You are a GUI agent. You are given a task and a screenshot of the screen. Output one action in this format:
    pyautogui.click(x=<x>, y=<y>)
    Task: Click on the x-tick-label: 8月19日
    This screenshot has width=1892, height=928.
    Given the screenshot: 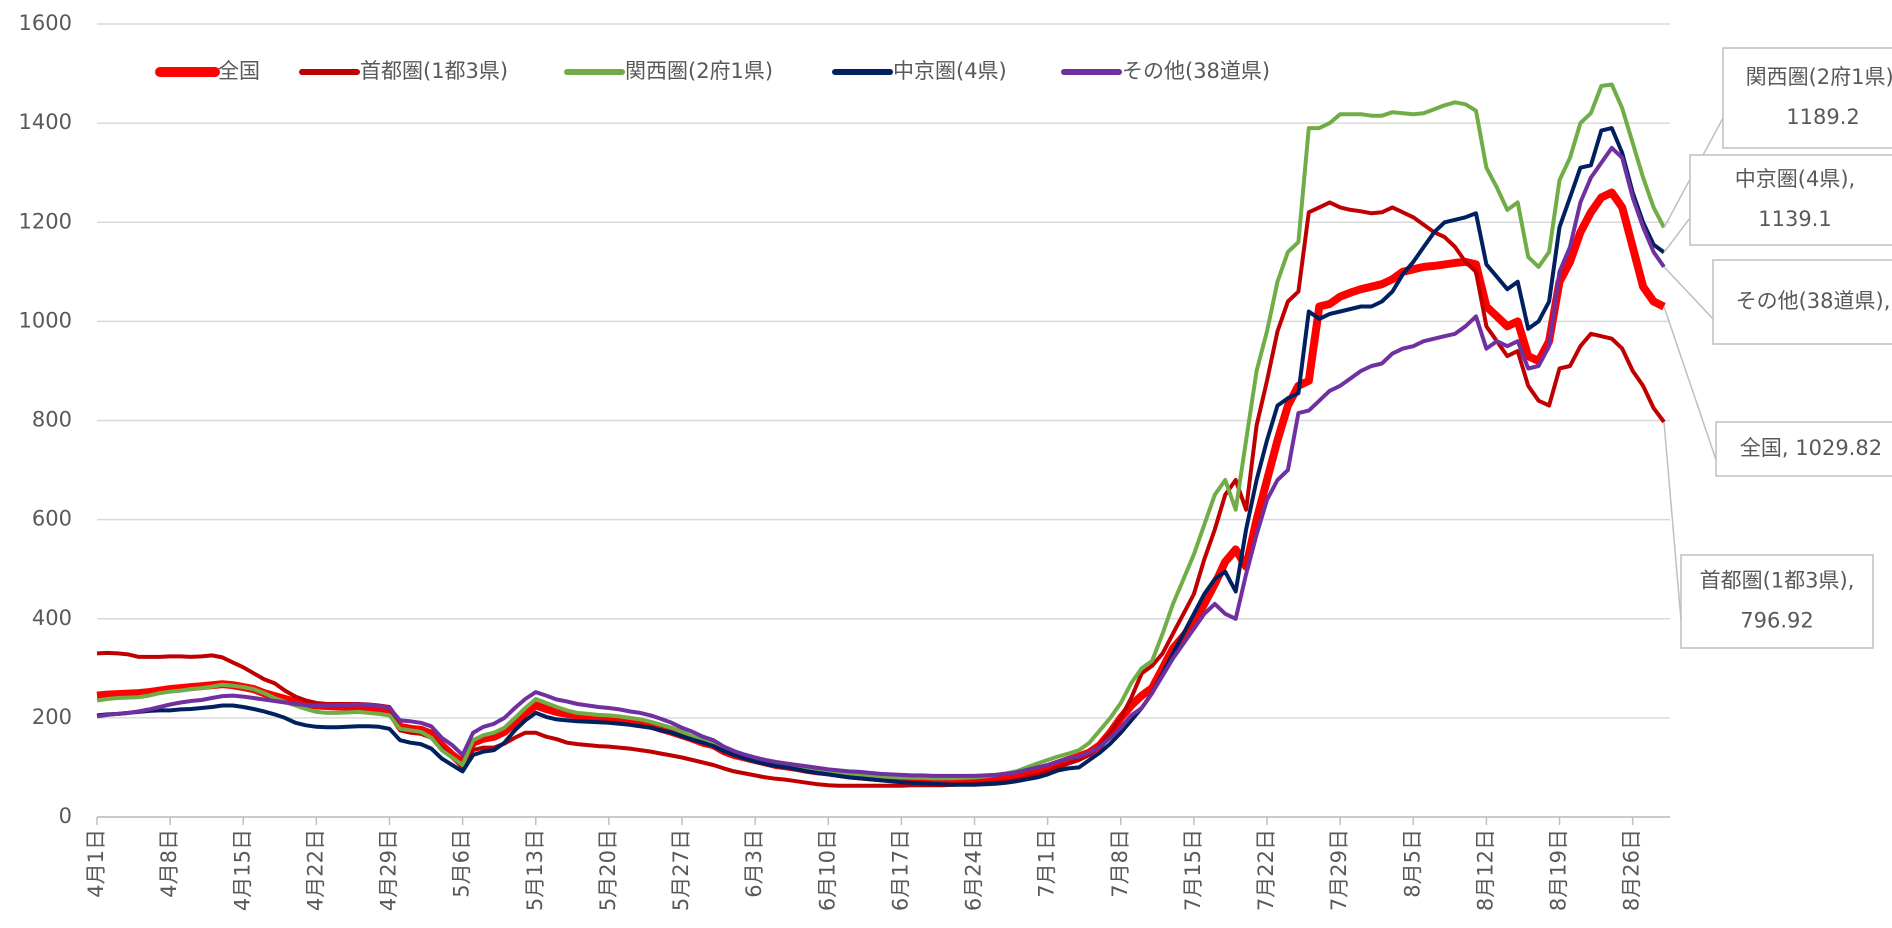 What is the action you would take?
    pyautogui.click(x=1559, y=870)
    